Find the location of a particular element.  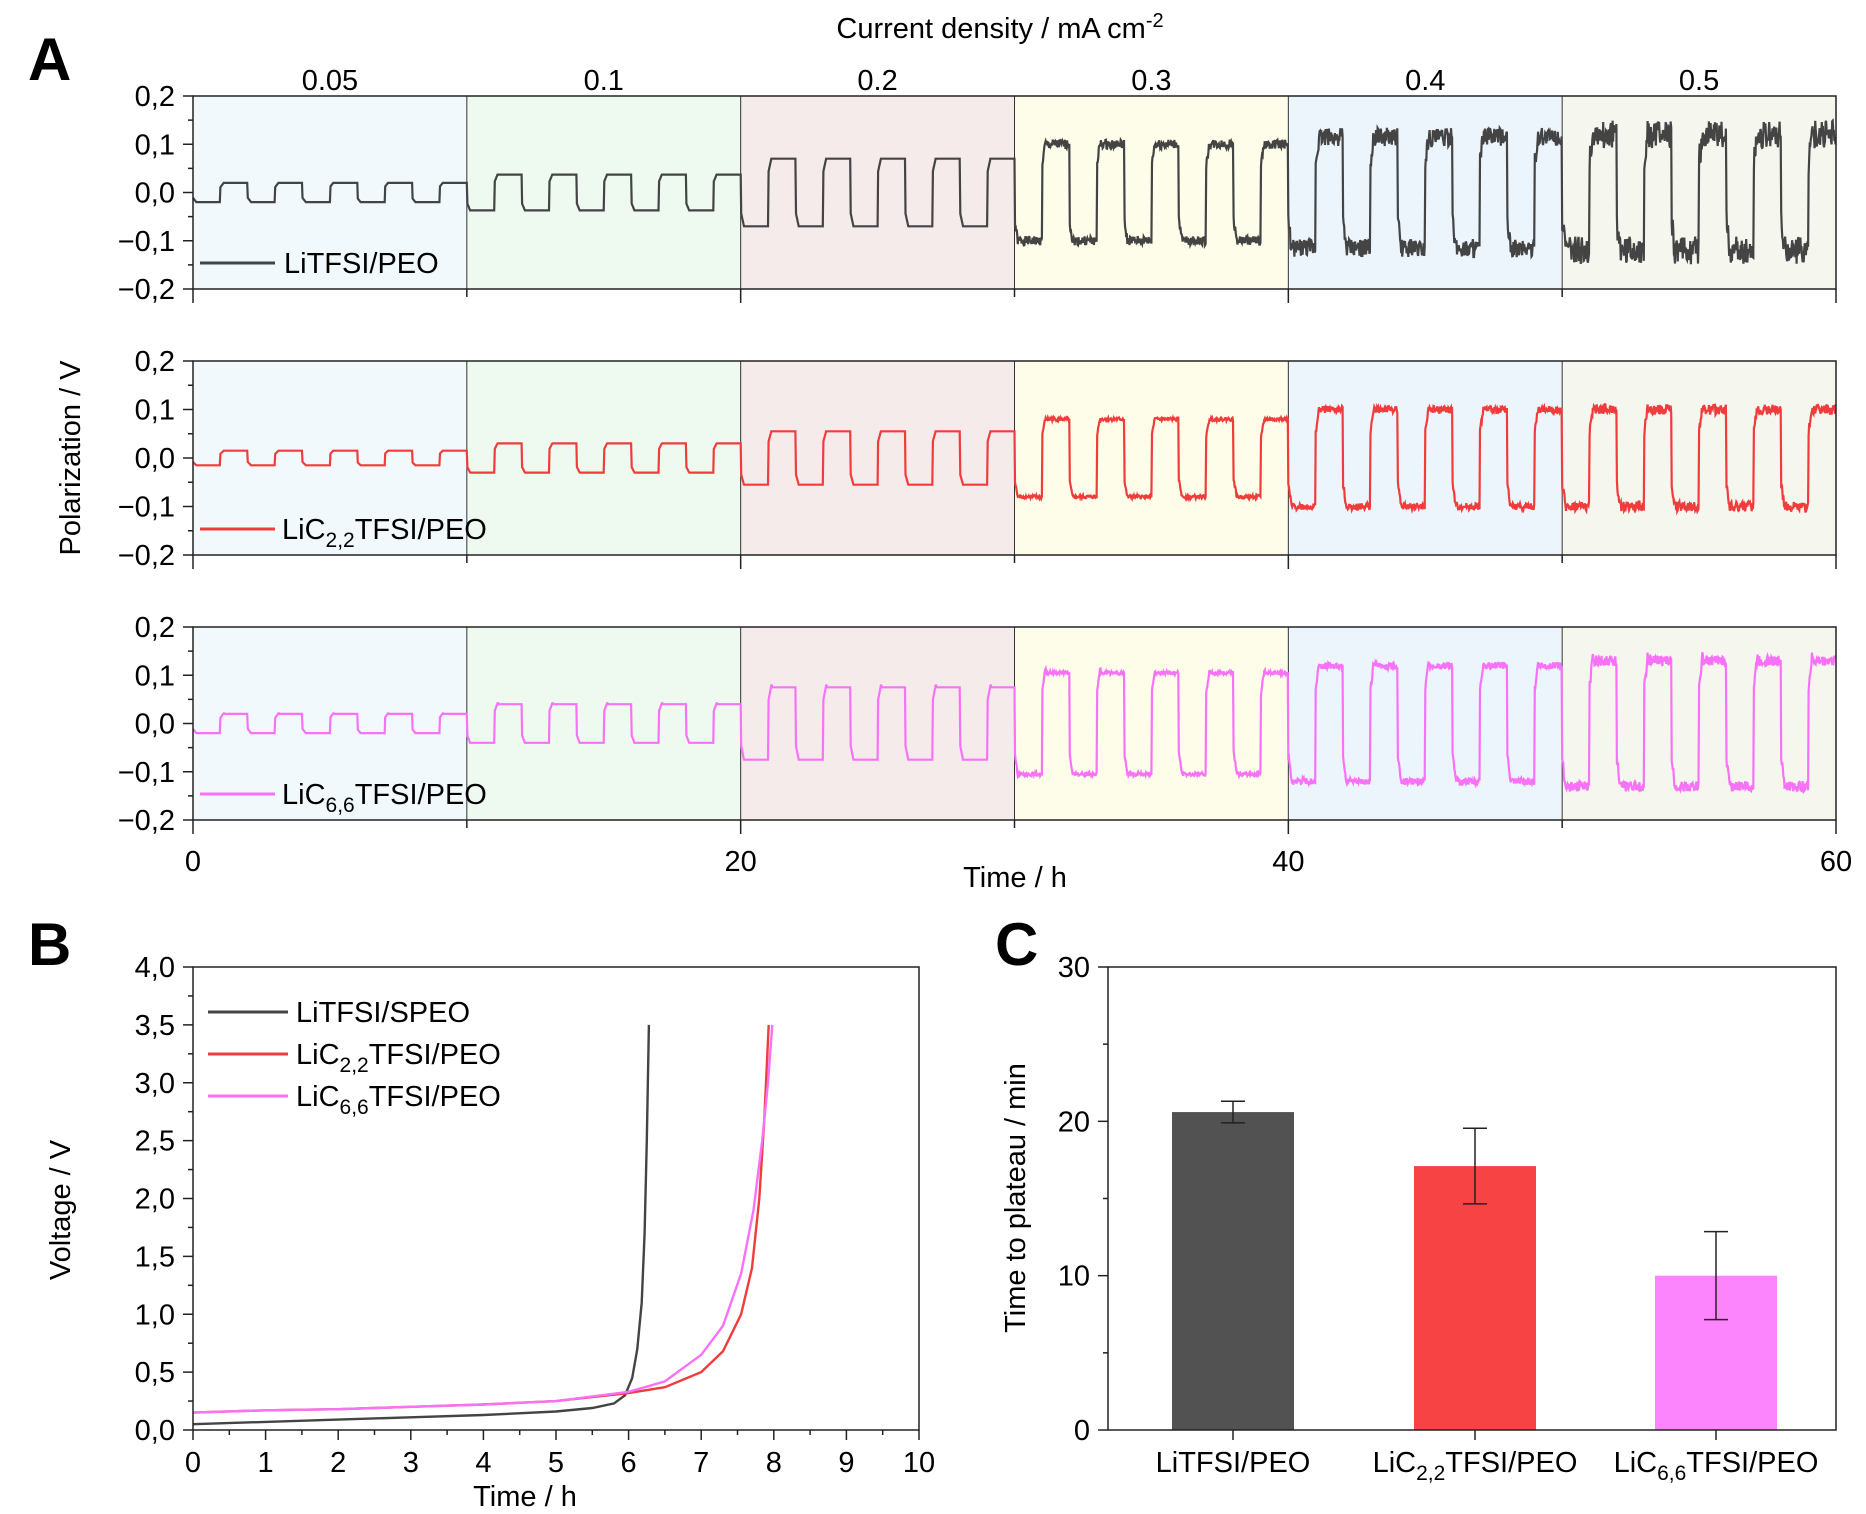

segment-label: 0.3 is located at coordinates (1151, 81).